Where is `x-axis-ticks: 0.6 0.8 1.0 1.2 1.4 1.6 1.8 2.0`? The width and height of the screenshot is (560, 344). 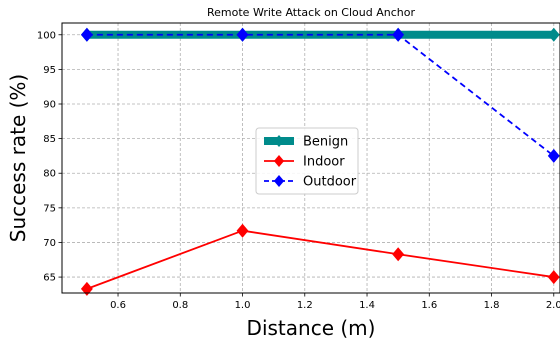
x-axis-ticks: 0.6 0.8 1.0 1.2 1.4 1.6 1.8 2.0 is located at coordinates (335, 302).